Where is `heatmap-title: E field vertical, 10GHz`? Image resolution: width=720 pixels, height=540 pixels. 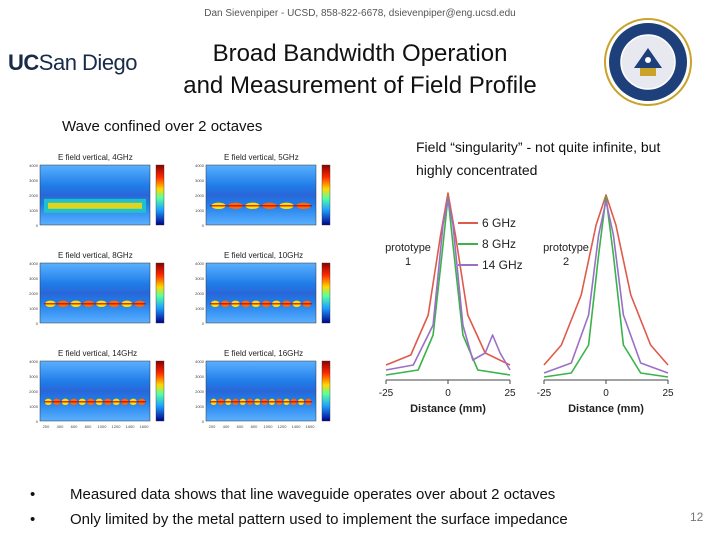
heatmap-title: E field vertical, 10GHz is located at coordinates (263, 255).